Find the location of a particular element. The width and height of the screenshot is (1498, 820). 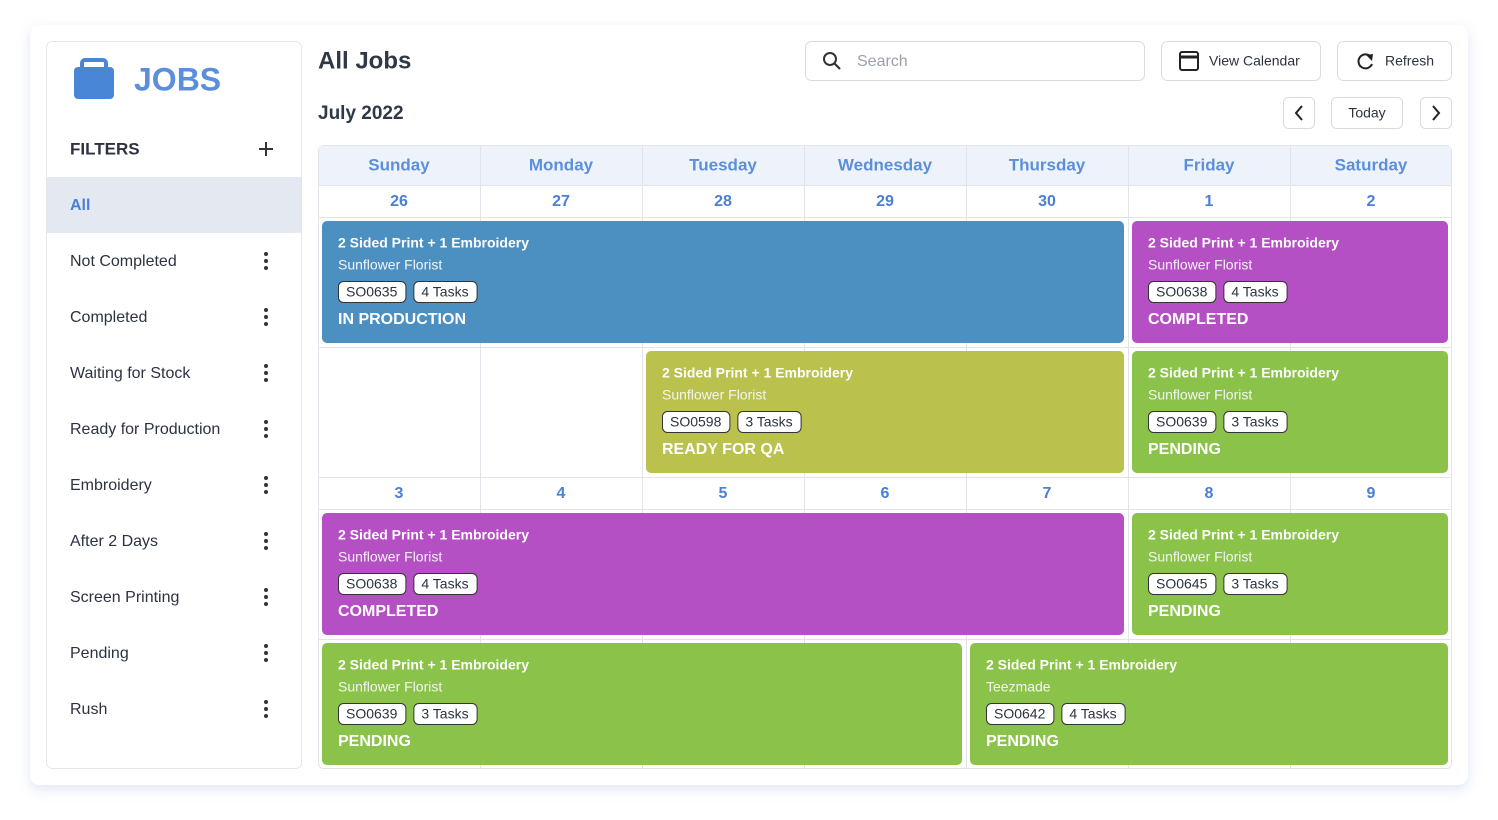

filter-label: All is located at coordinates (80, 205).